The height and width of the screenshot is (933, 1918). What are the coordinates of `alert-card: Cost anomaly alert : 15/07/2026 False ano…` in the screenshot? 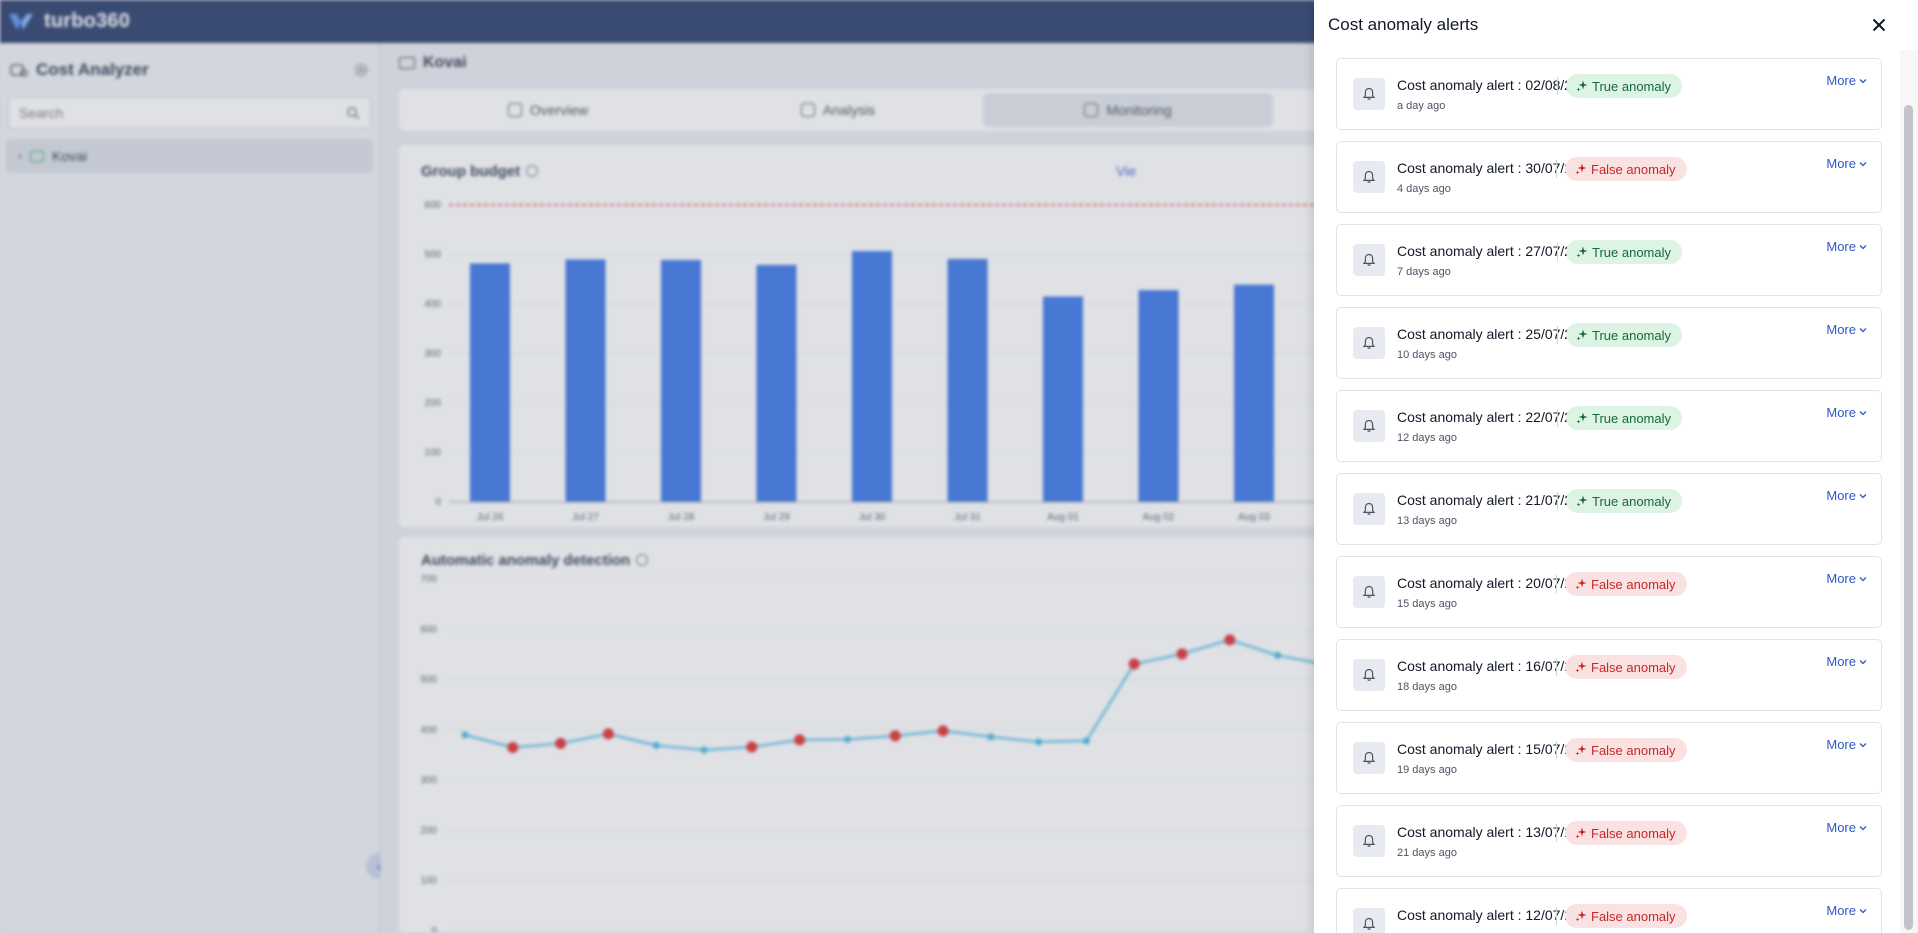 It's located at (1609, 758).